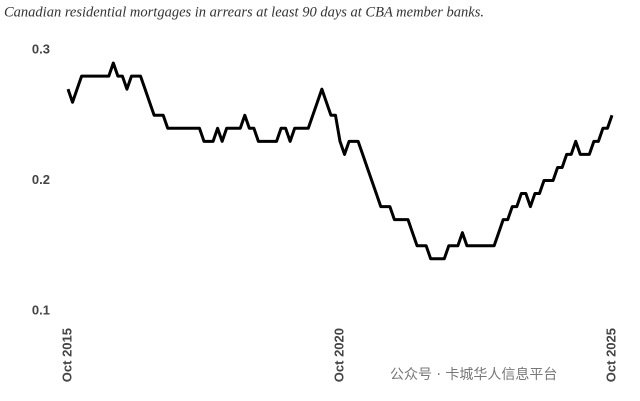  I want to click on watermark: 公众号 · 卡城华人信息平台, so click(473, 374).